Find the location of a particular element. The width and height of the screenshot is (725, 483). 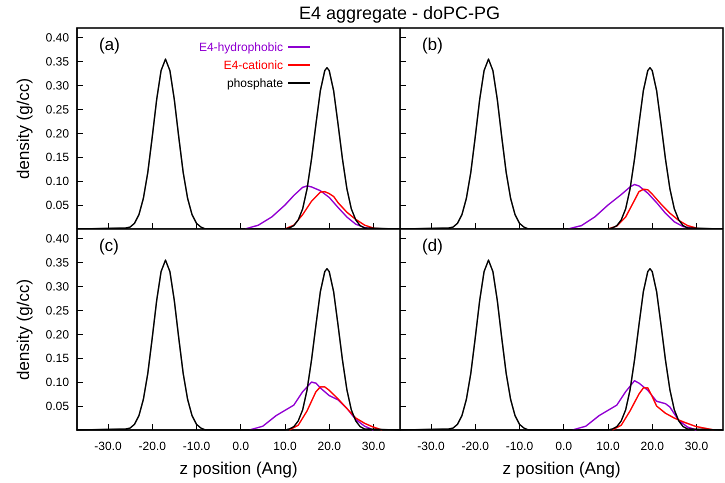

legend-label: phosphate is located at coordinates (255, 83).